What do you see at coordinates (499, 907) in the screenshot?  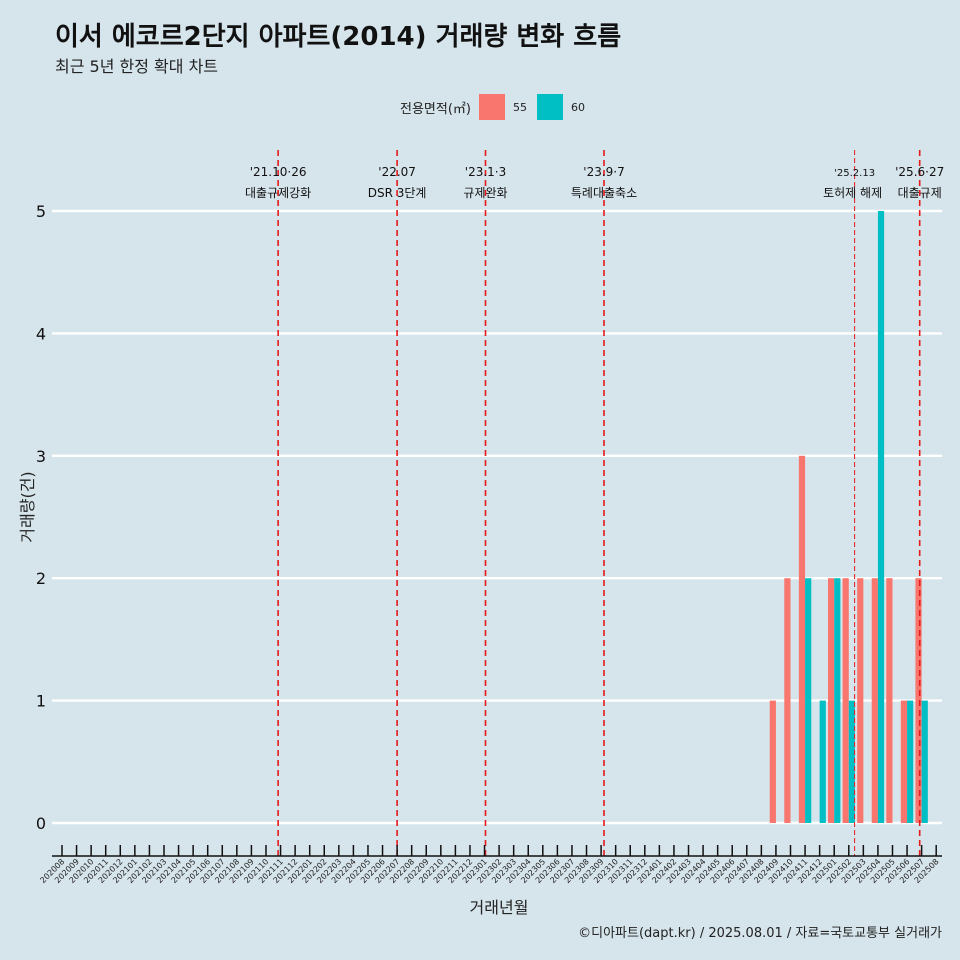 I see `x-axis-label: 거래년월` at bounding box center [499, 907].